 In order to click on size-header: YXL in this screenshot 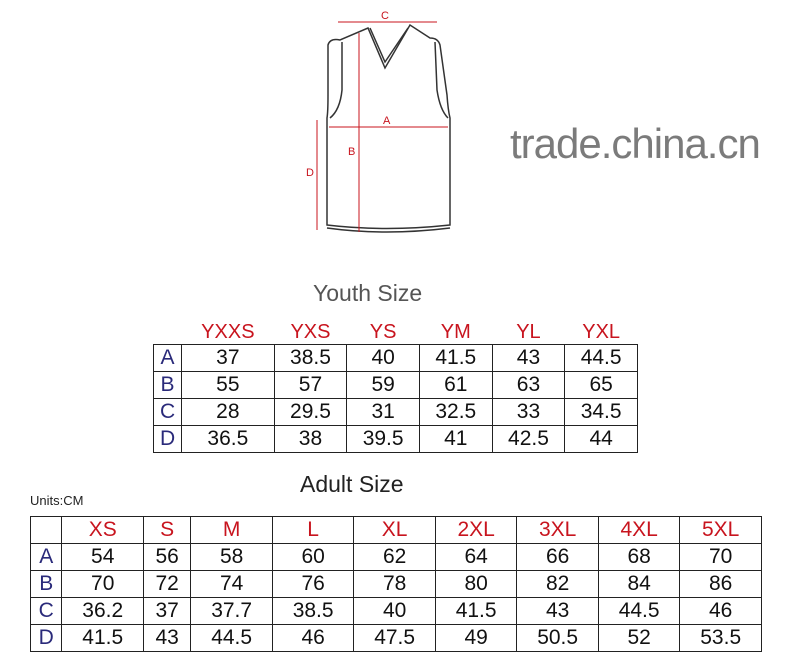, I will do `click(601, 332)`.